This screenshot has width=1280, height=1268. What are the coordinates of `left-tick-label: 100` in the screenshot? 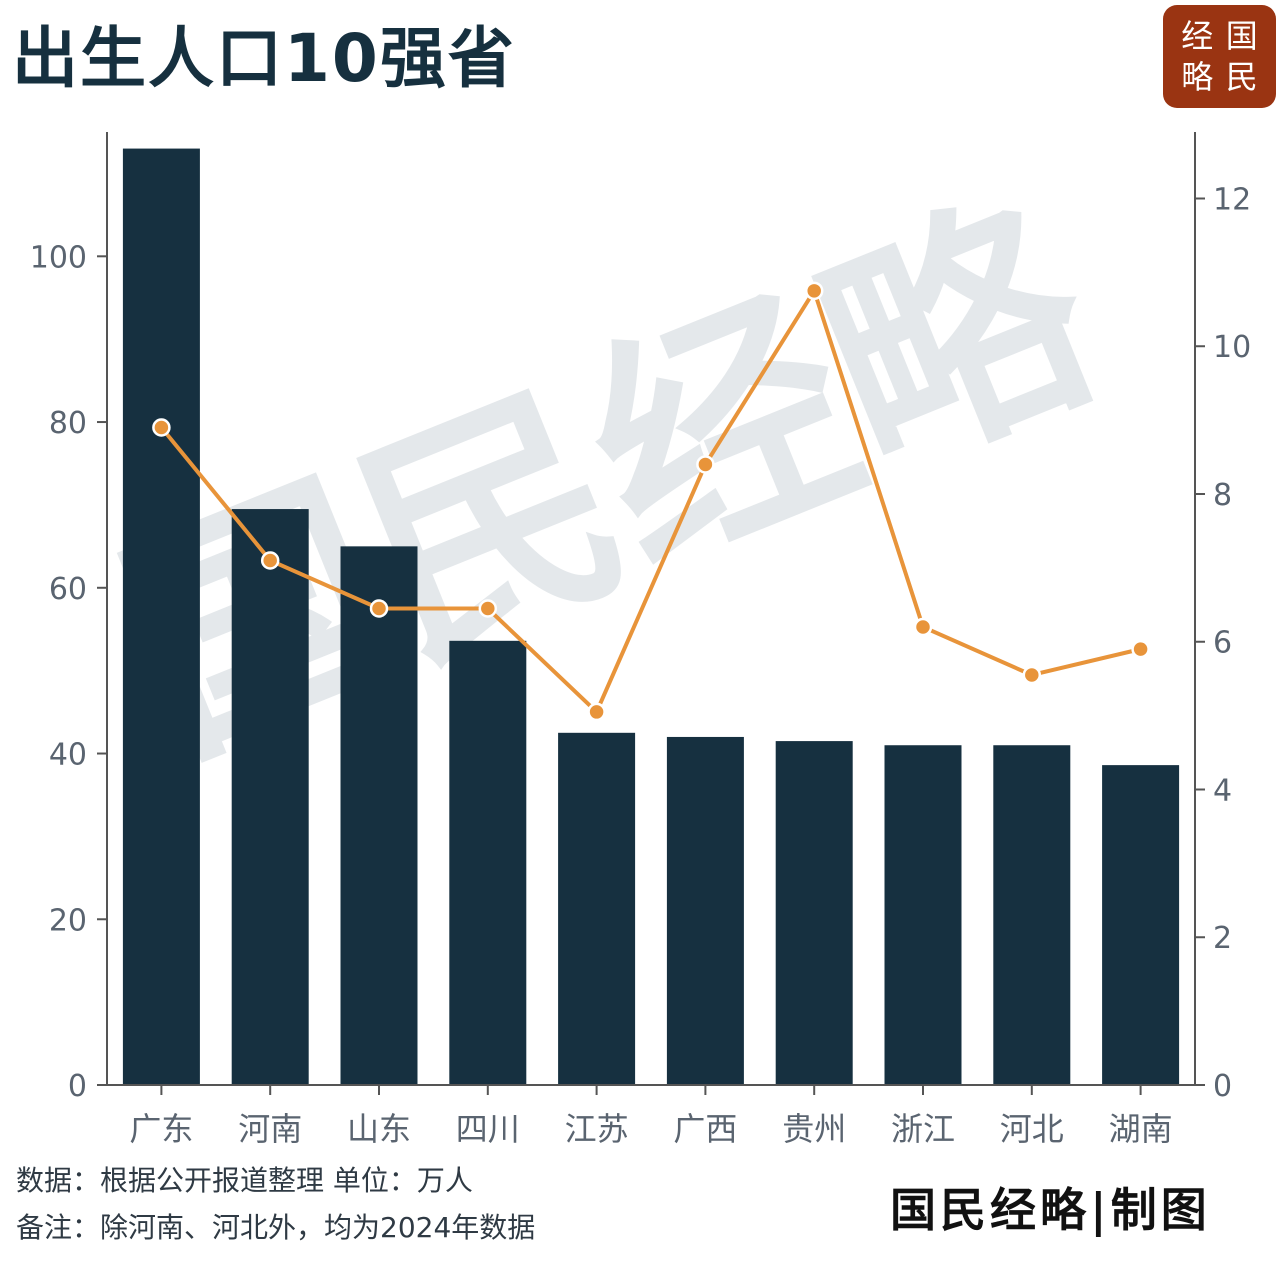 It's located at (58, 257).